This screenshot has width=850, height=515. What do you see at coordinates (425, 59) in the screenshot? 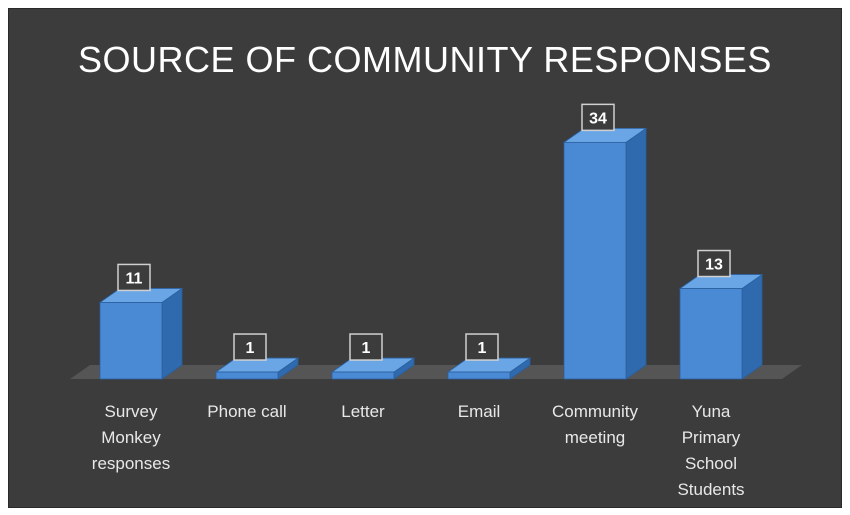
I see `chart-title: SOURCE OF COMMUNITY RESPONSES` at bounding box center [425, 59].